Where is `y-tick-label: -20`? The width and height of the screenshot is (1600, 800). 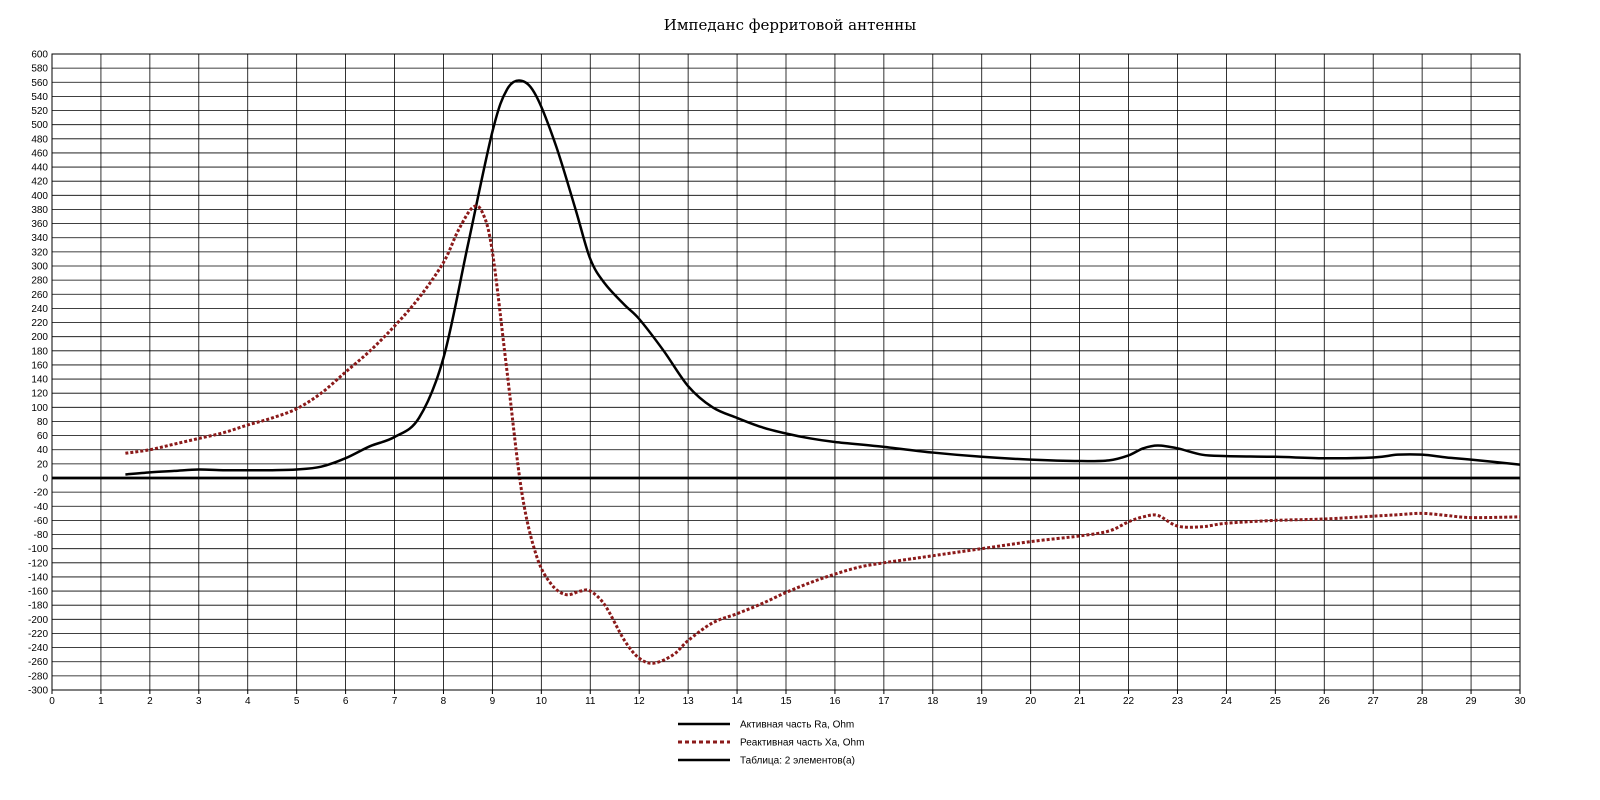 y-tick-label: -20 is located at coordinates (41, 493).